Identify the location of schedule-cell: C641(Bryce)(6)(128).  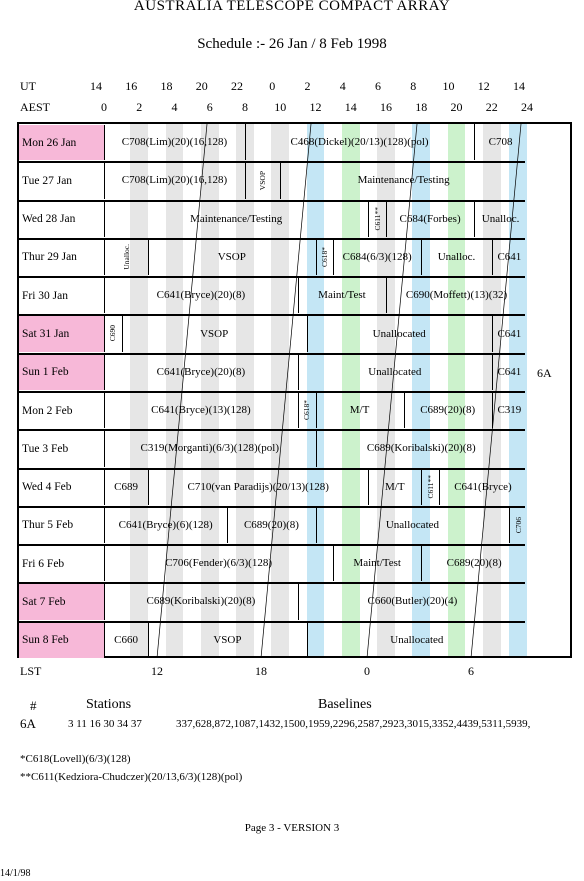
(165, 525).